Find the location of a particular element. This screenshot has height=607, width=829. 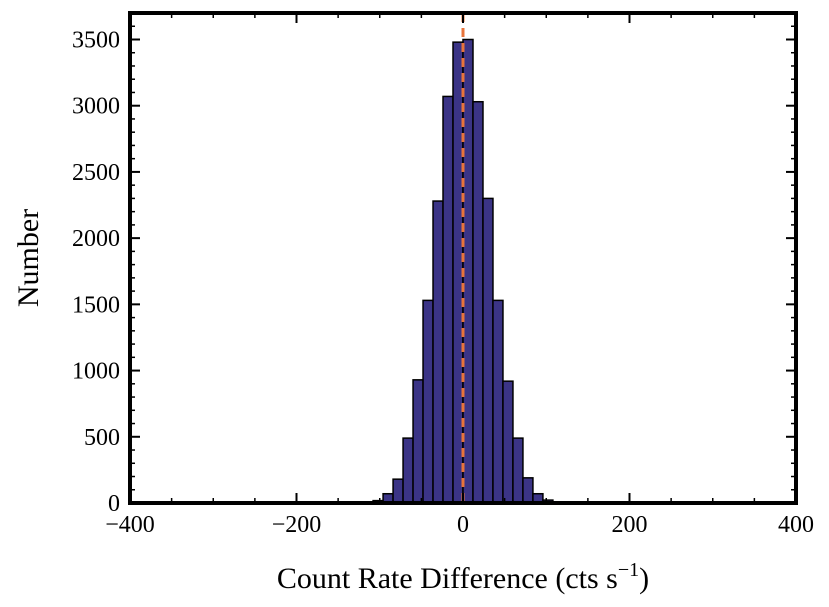

x-axis-label-close: ) is located at coordinates (644, 578).